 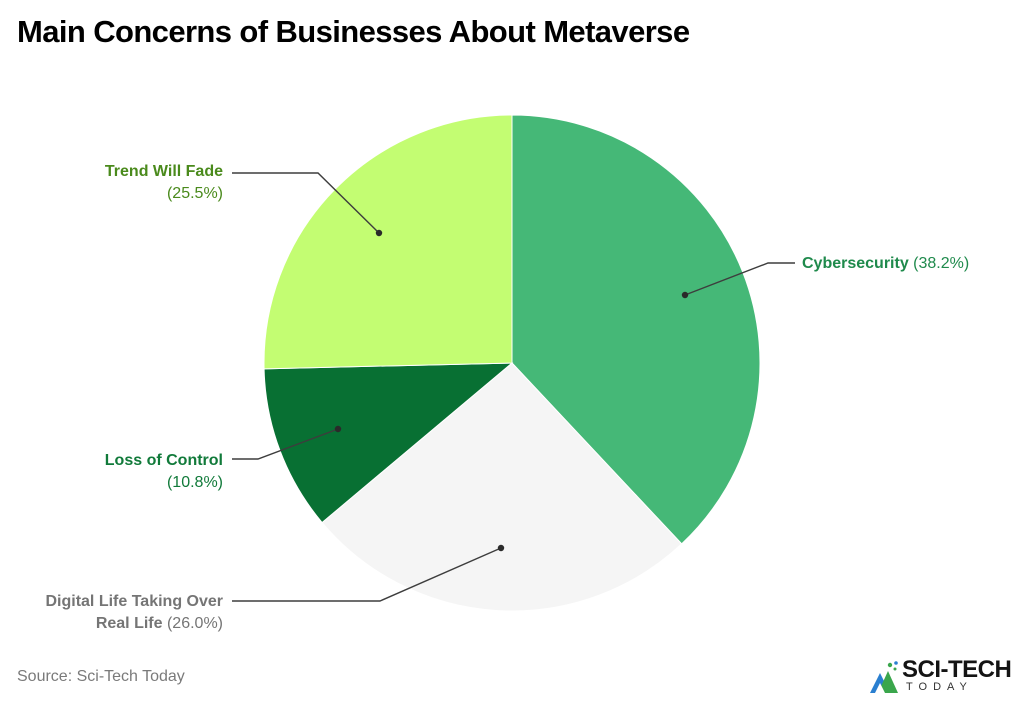 I want to click on logo-subtitle: TODAY, so click(x=939, y=687).